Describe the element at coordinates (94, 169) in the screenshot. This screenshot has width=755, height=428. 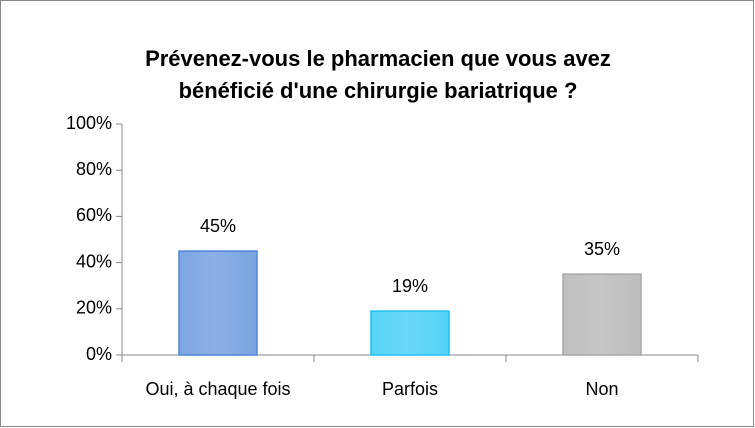
I see `y-tick-label: 80%` at that location.